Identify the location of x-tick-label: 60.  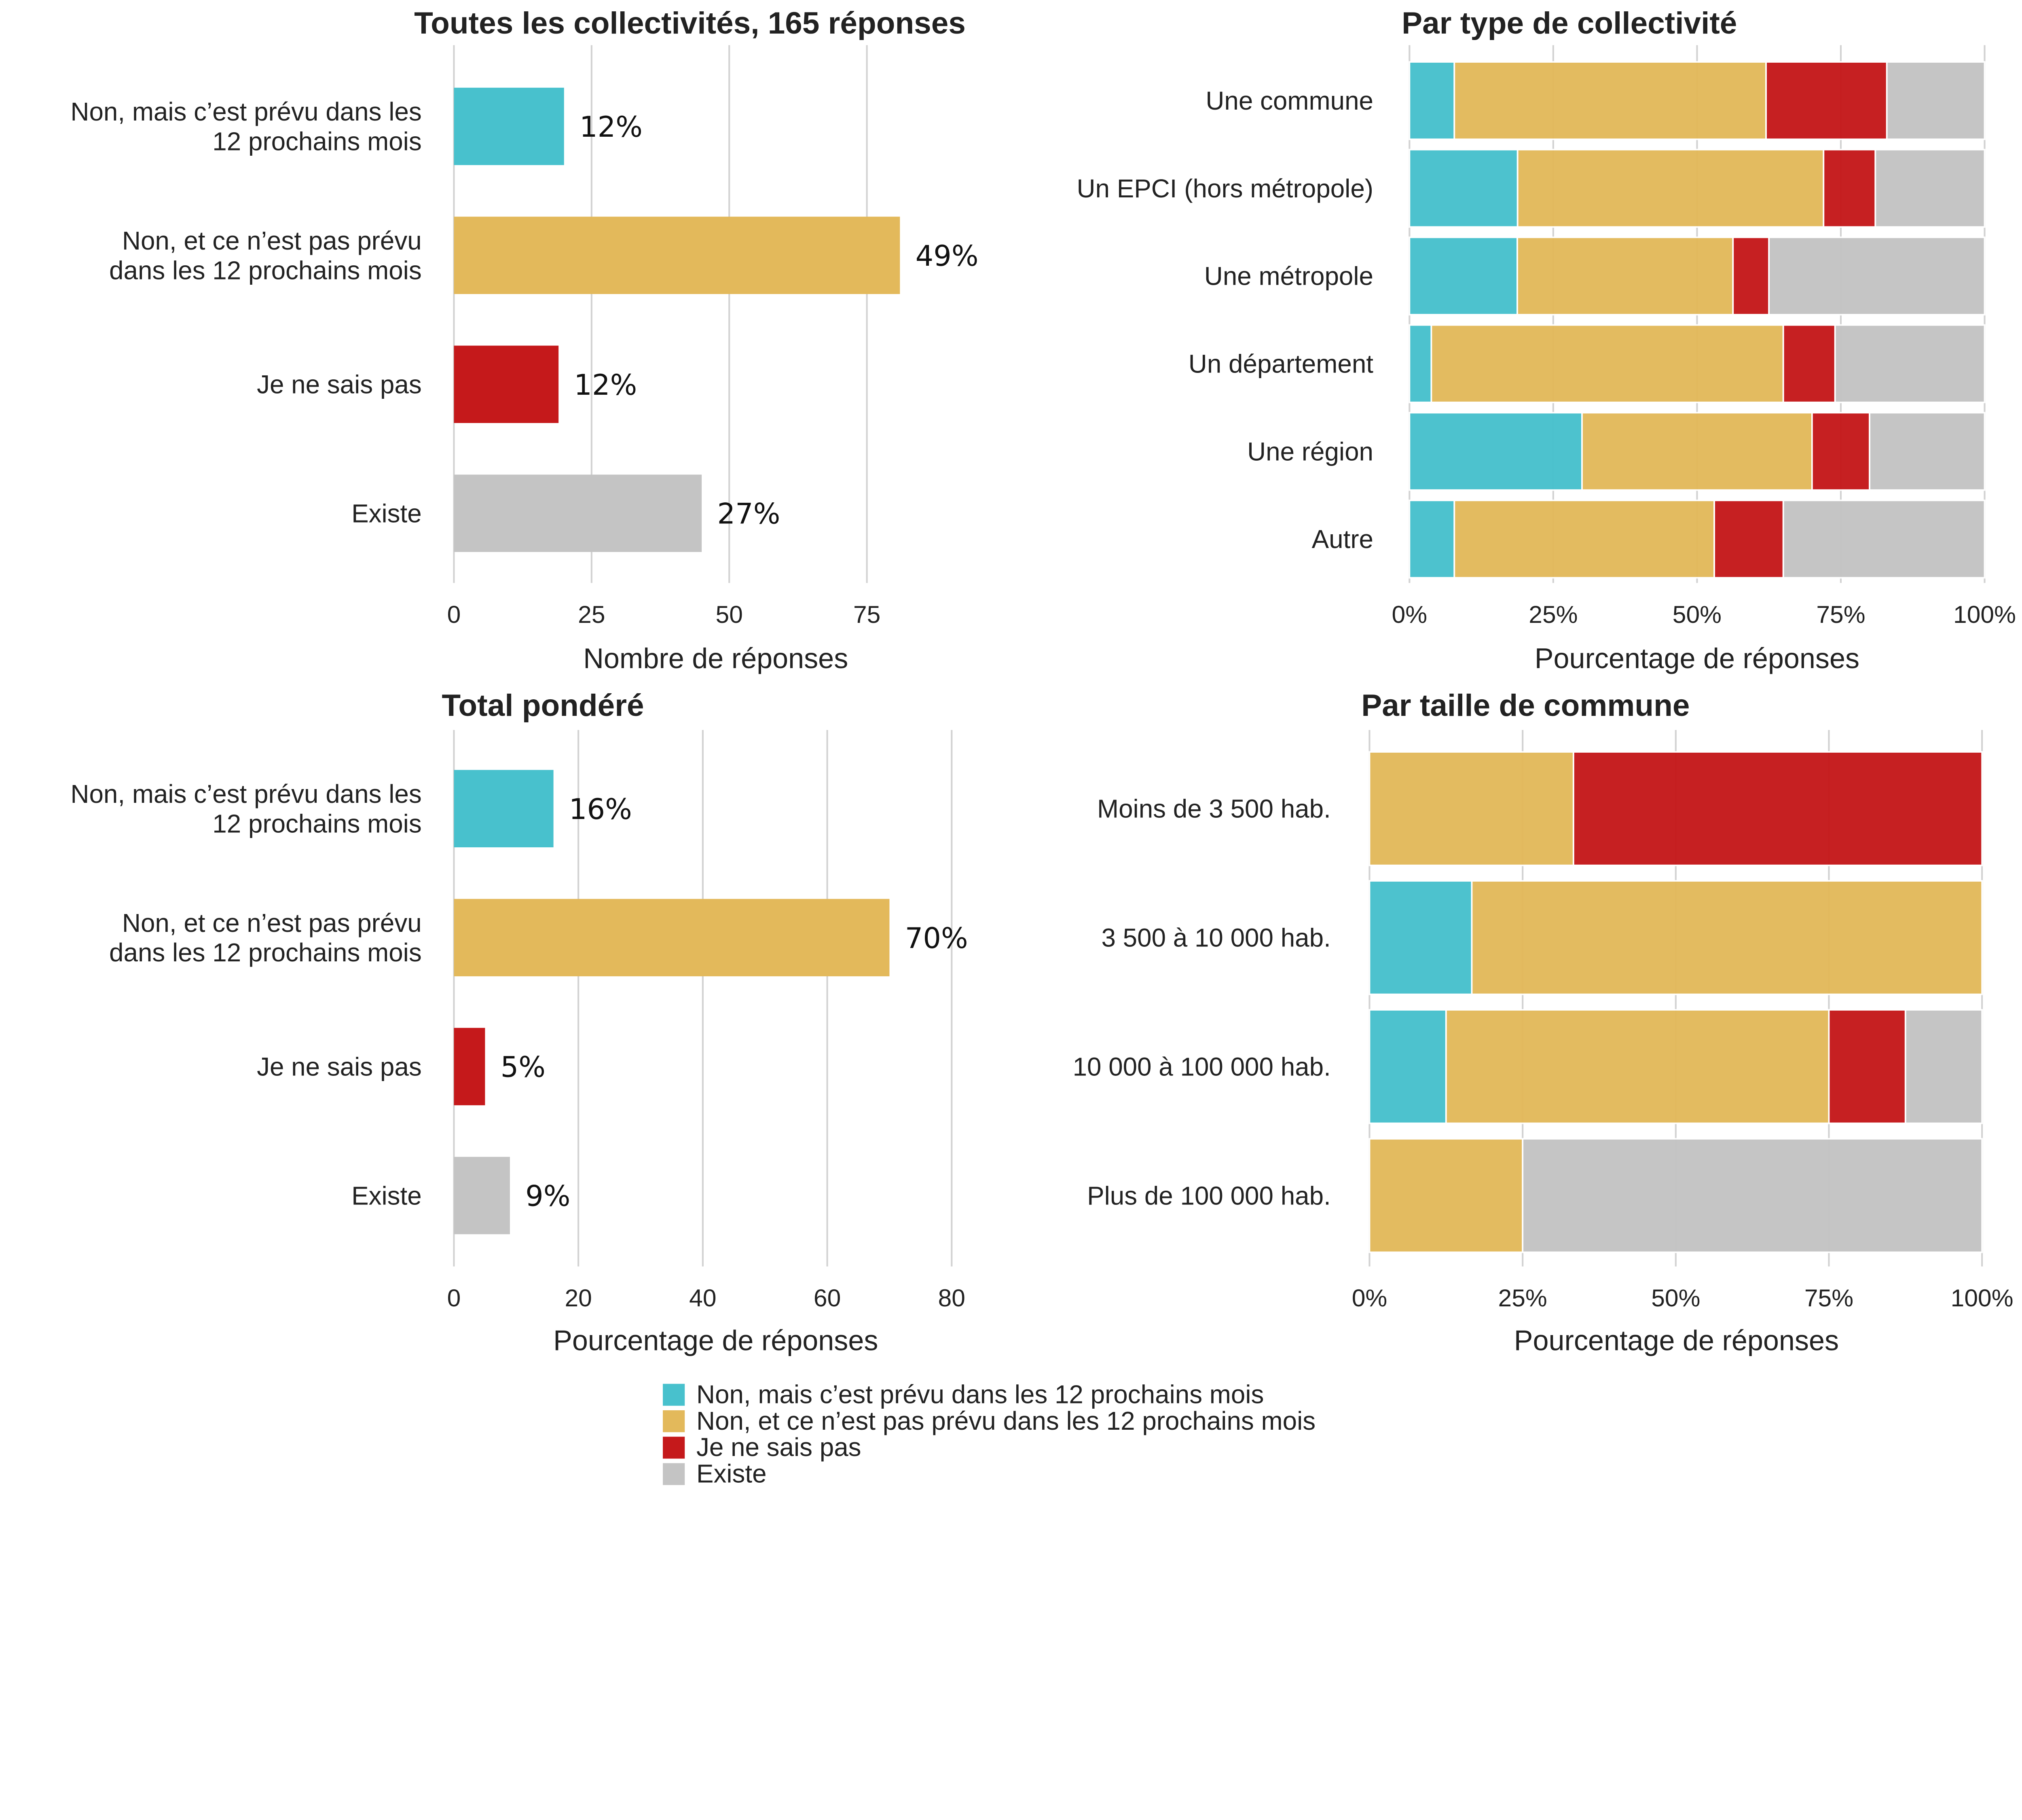
(827, 1298).